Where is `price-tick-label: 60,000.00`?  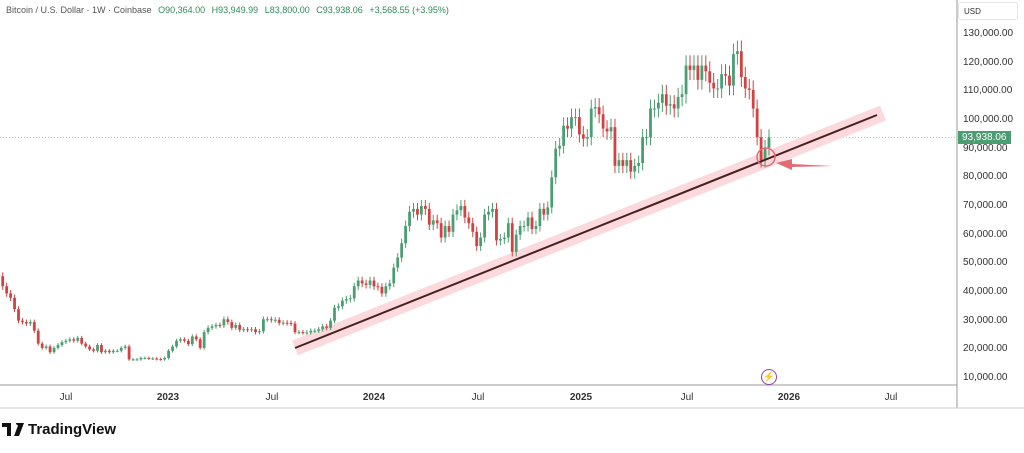 price-tick-label: 60,000.00 is located at coordinates (985, 234).